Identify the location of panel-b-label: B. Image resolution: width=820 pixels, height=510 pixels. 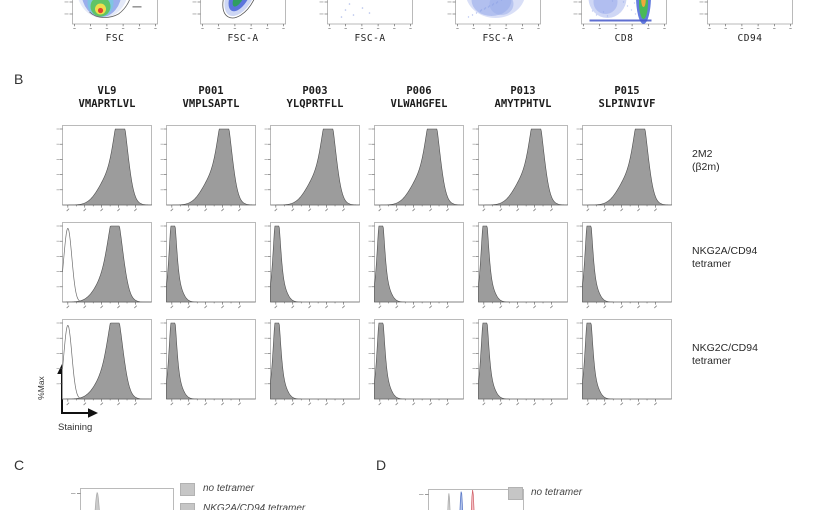
(19, 79).